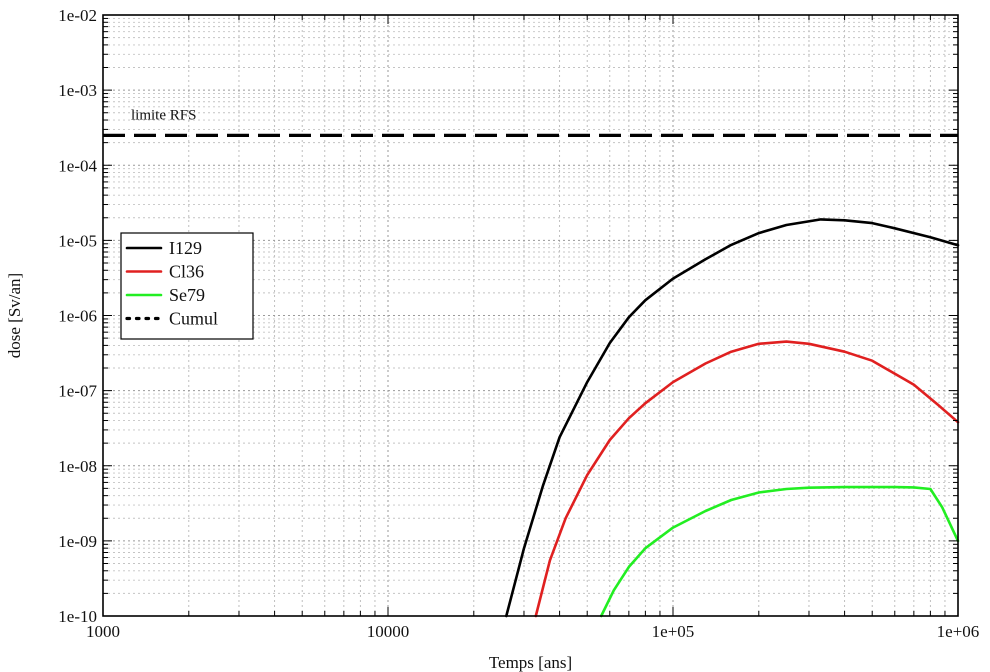 The width and height of the screenshot is (990, 672). I want to click on x-tick-label: 10000, so click(388, 631).